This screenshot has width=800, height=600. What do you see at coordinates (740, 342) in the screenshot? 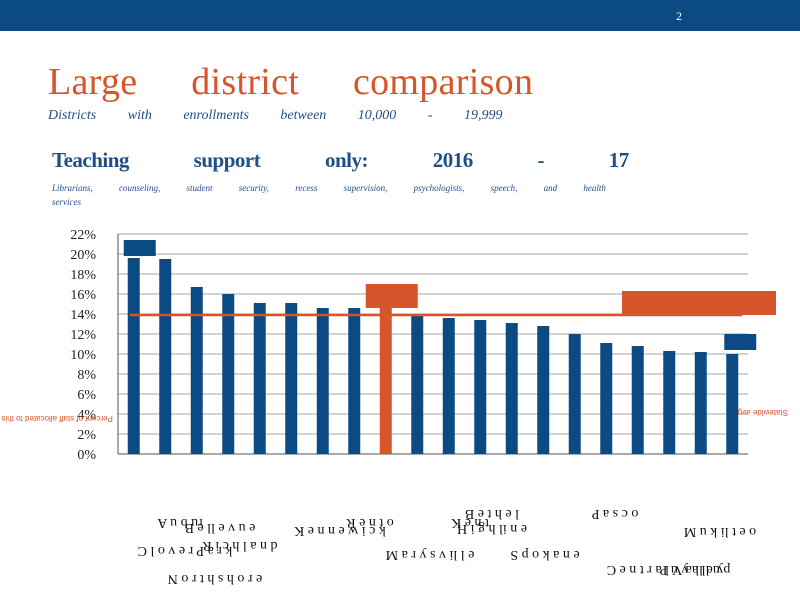
I see `min-value-box` at bounding box center [740, 342].